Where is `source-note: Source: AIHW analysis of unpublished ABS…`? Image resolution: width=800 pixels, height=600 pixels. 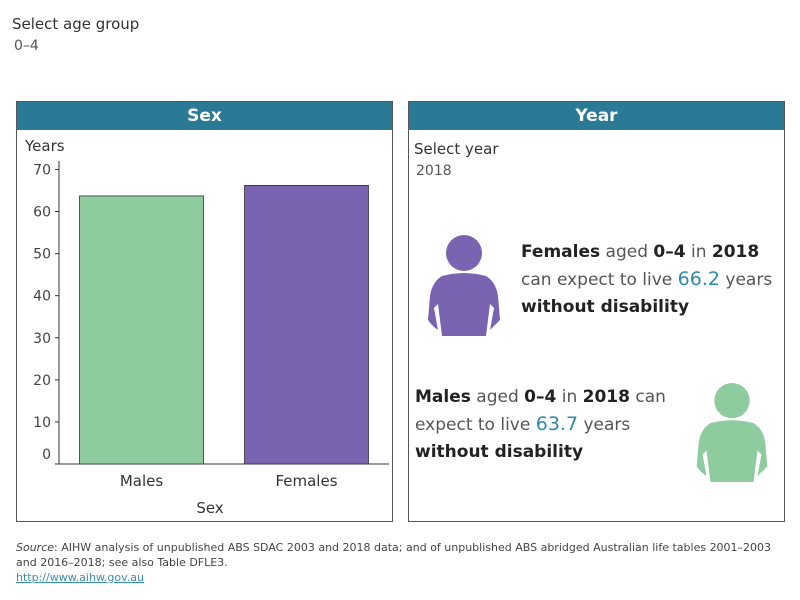
source-note: Source: AIHW analysis of unpublished ABS… is located at coordinates (396, 562).